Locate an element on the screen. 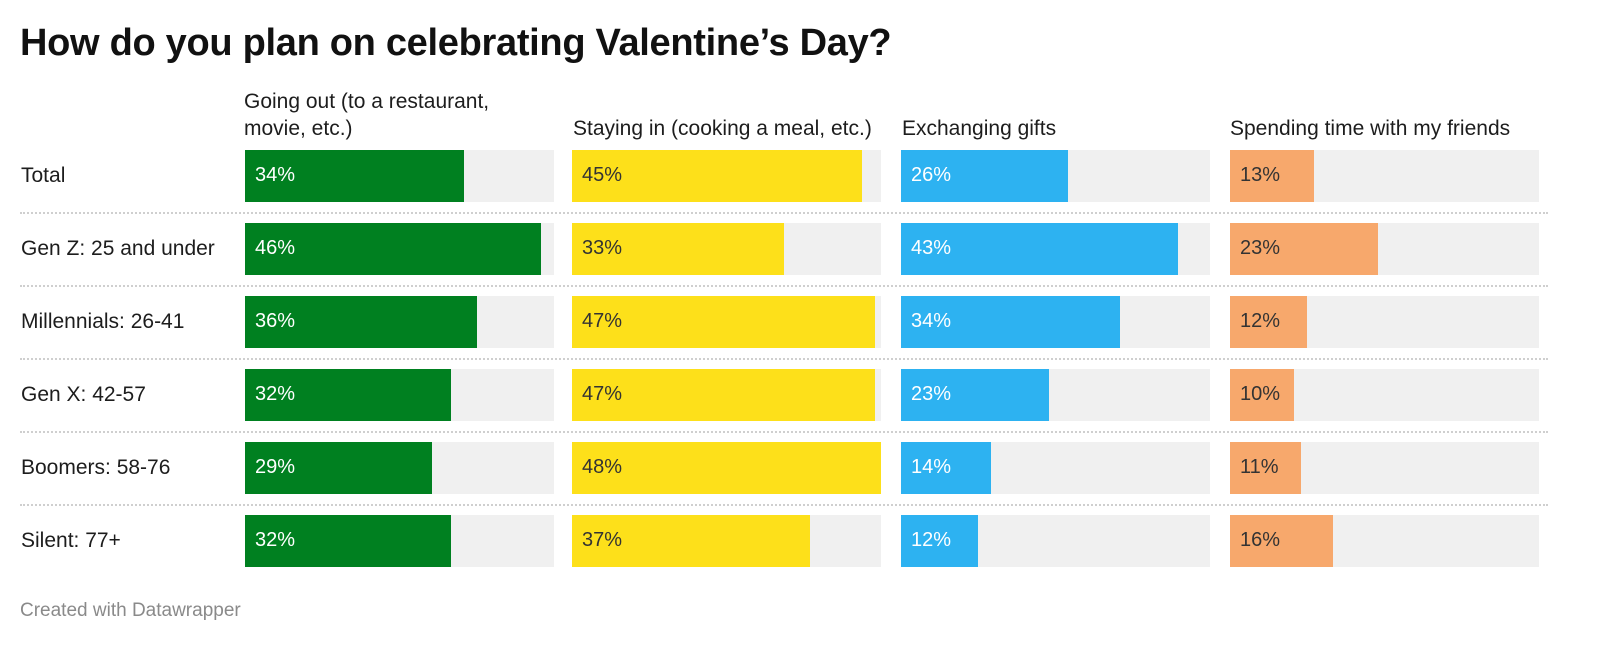  column-header-label: Going out (to a restaurant, movie, etc.) is located at coordinates (367, 115).